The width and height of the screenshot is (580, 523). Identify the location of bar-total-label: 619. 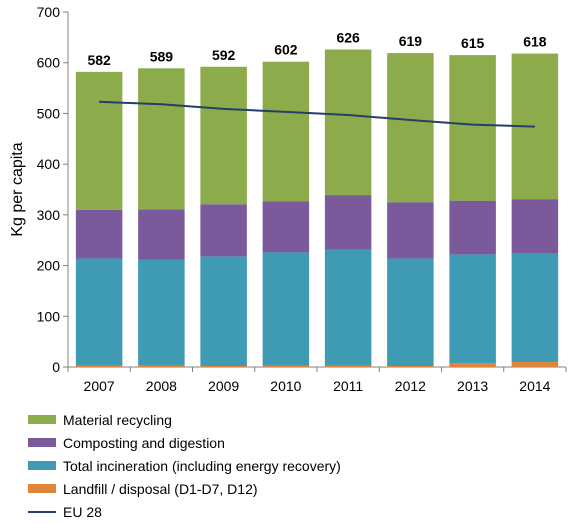
(411, 41).